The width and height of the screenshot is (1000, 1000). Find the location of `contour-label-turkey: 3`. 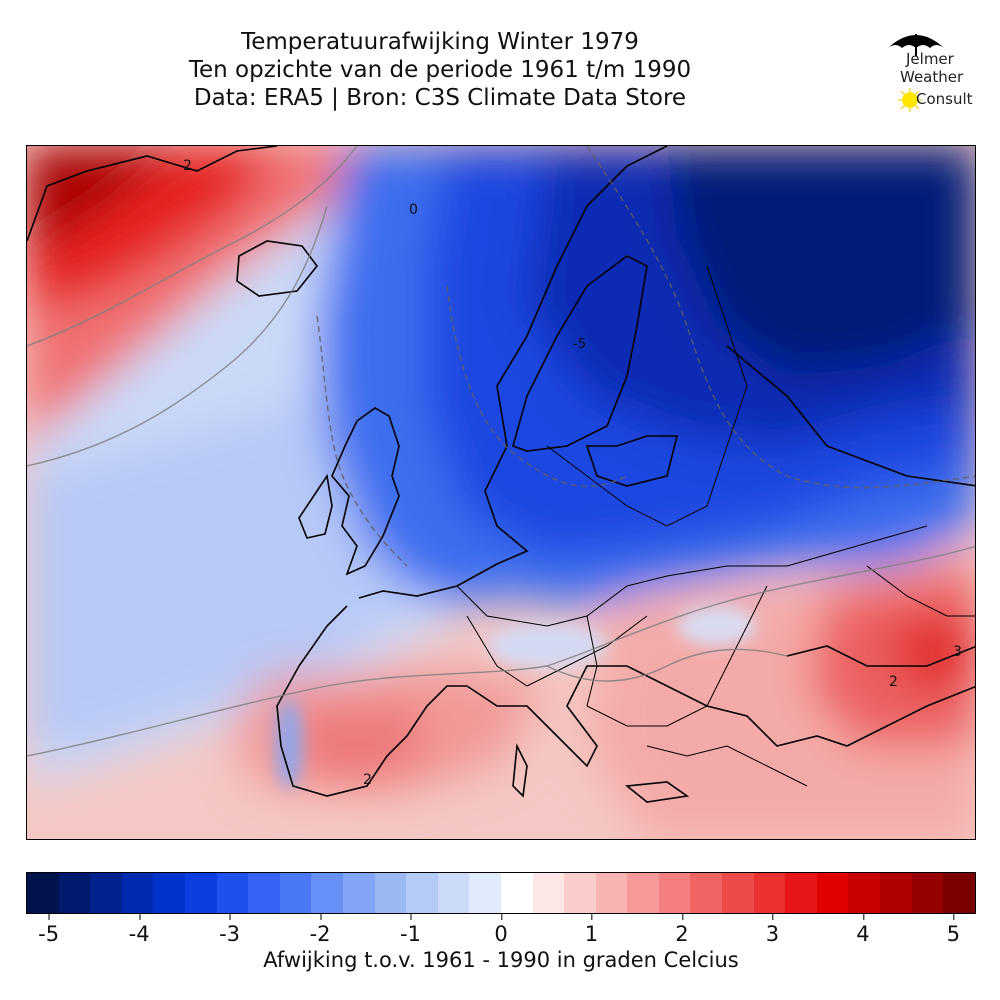

contour-label-turkey: 3 is located at coordinates (957, 652).